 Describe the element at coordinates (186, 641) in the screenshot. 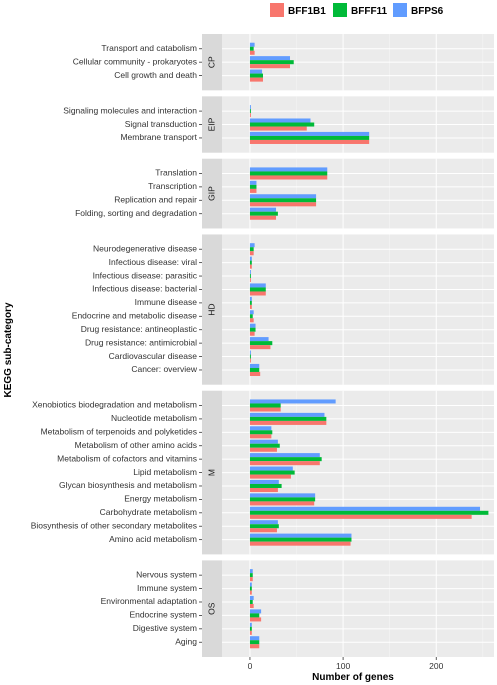

I see `y-tick-label: Aging` at that location.